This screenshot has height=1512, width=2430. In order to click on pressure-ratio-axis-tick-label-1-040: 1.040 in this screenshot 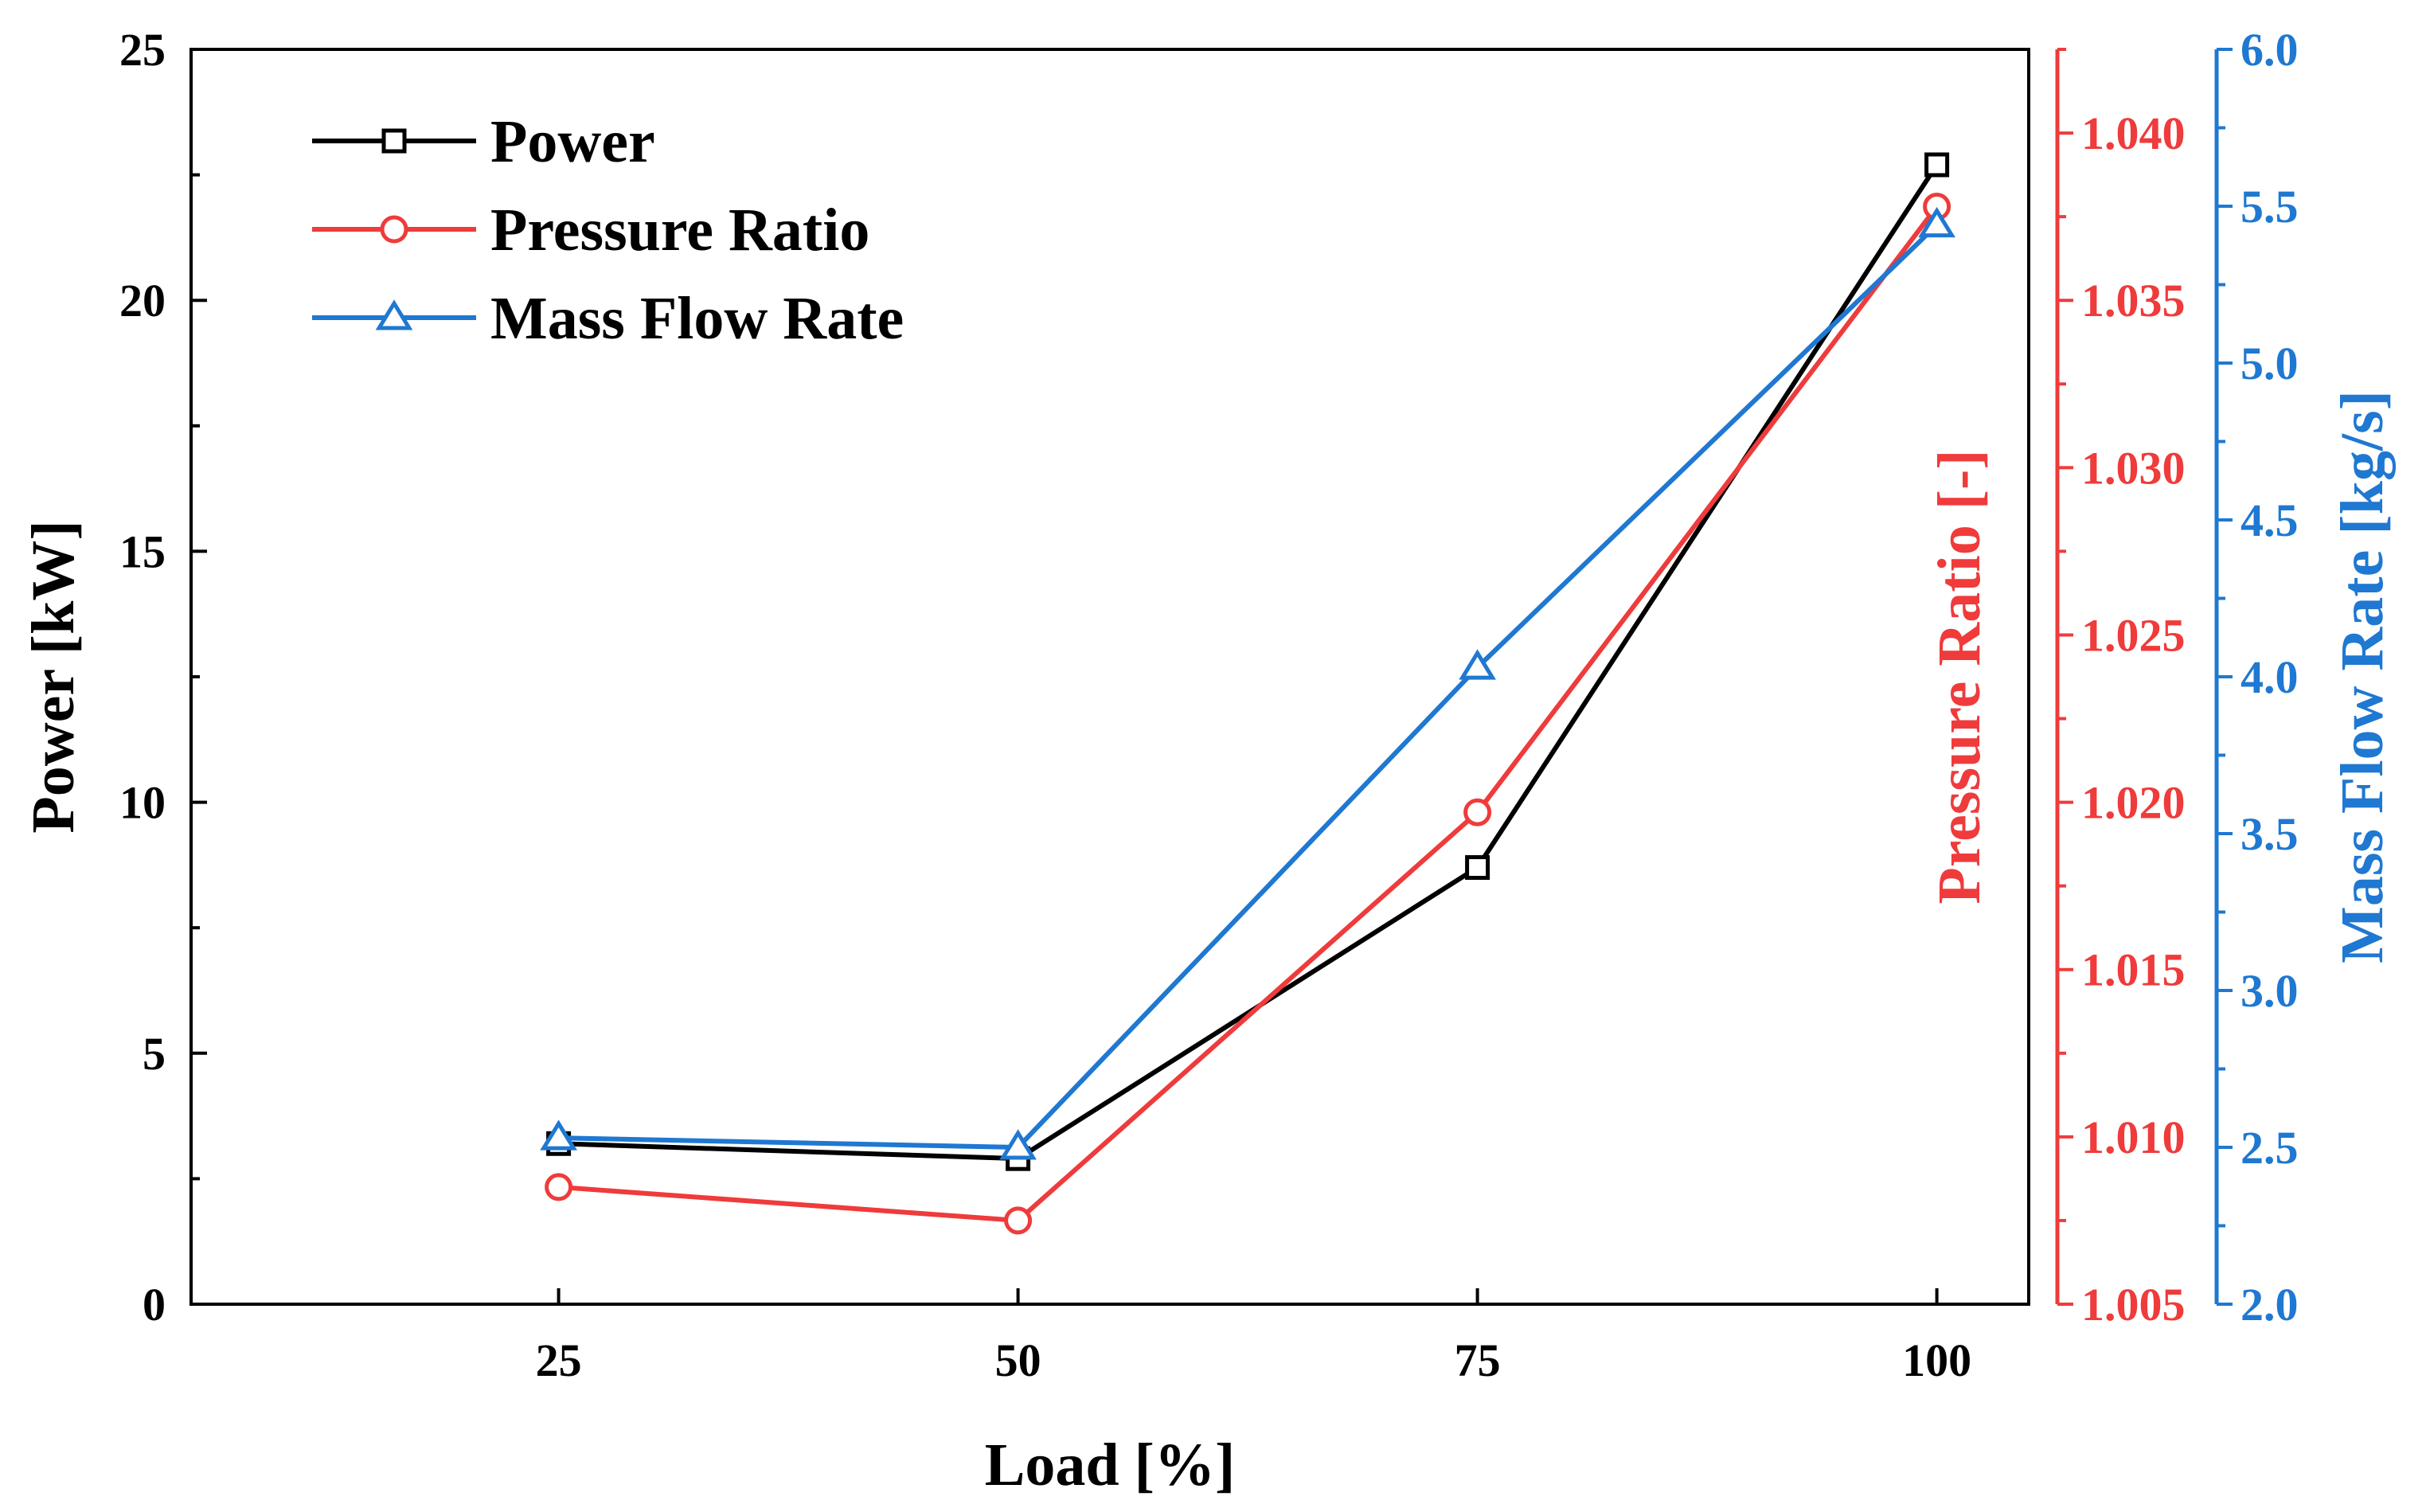, I will do `click(2133, 133)`.